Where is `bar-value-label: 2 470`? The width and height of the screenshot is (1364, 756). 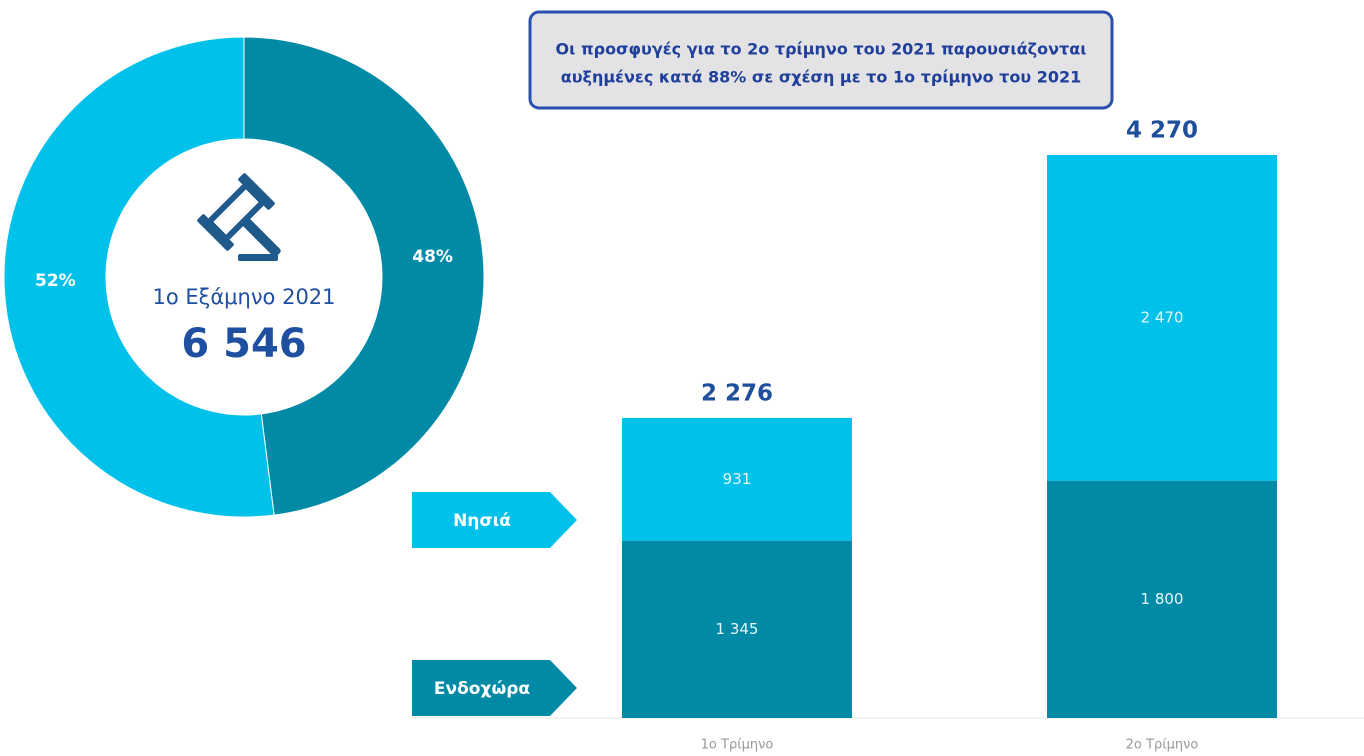
bar-value-label: 2 470 is located at coordinates (1162, 317).